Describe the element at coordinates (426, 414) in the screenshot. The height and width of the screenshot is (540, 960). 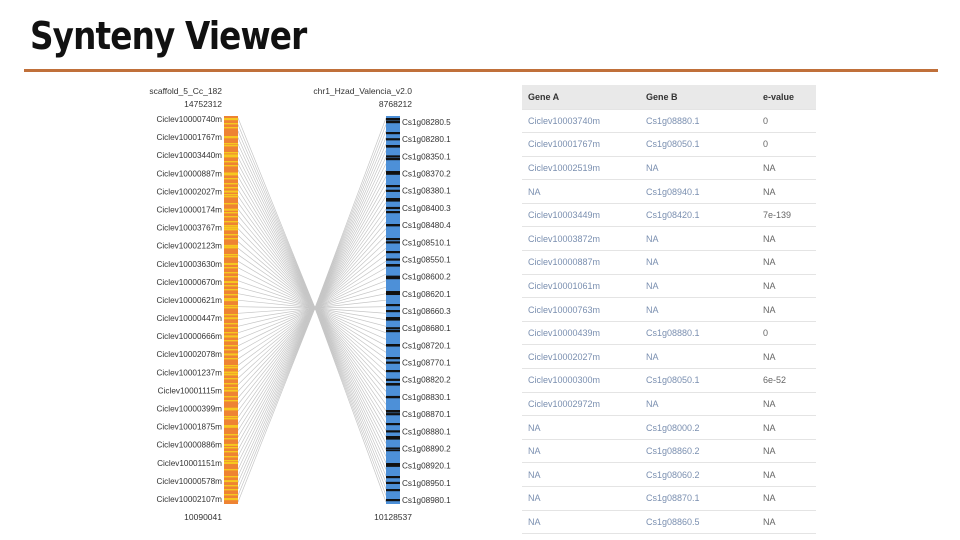
I see `gene-b-label: Cs1g08870.1` at that location.